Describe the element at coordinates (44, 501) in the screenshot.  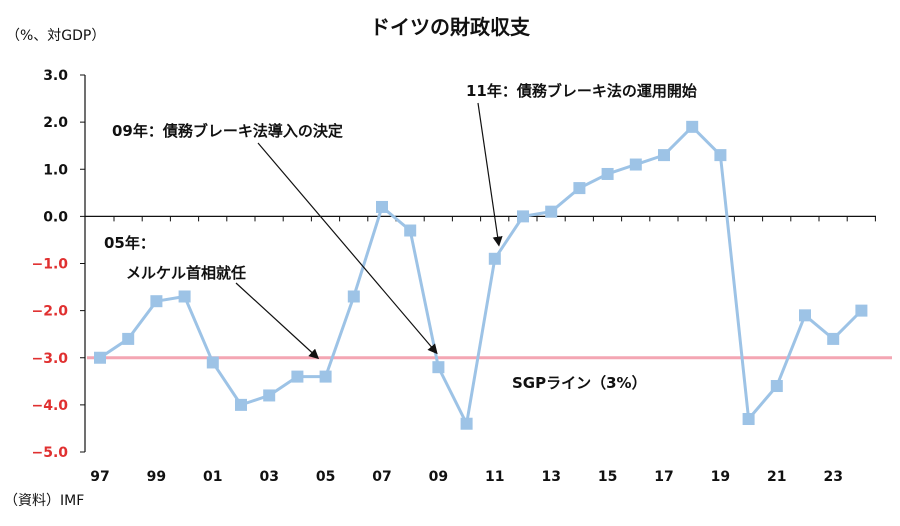
I see `source-note: （資料）IMF` at that location.